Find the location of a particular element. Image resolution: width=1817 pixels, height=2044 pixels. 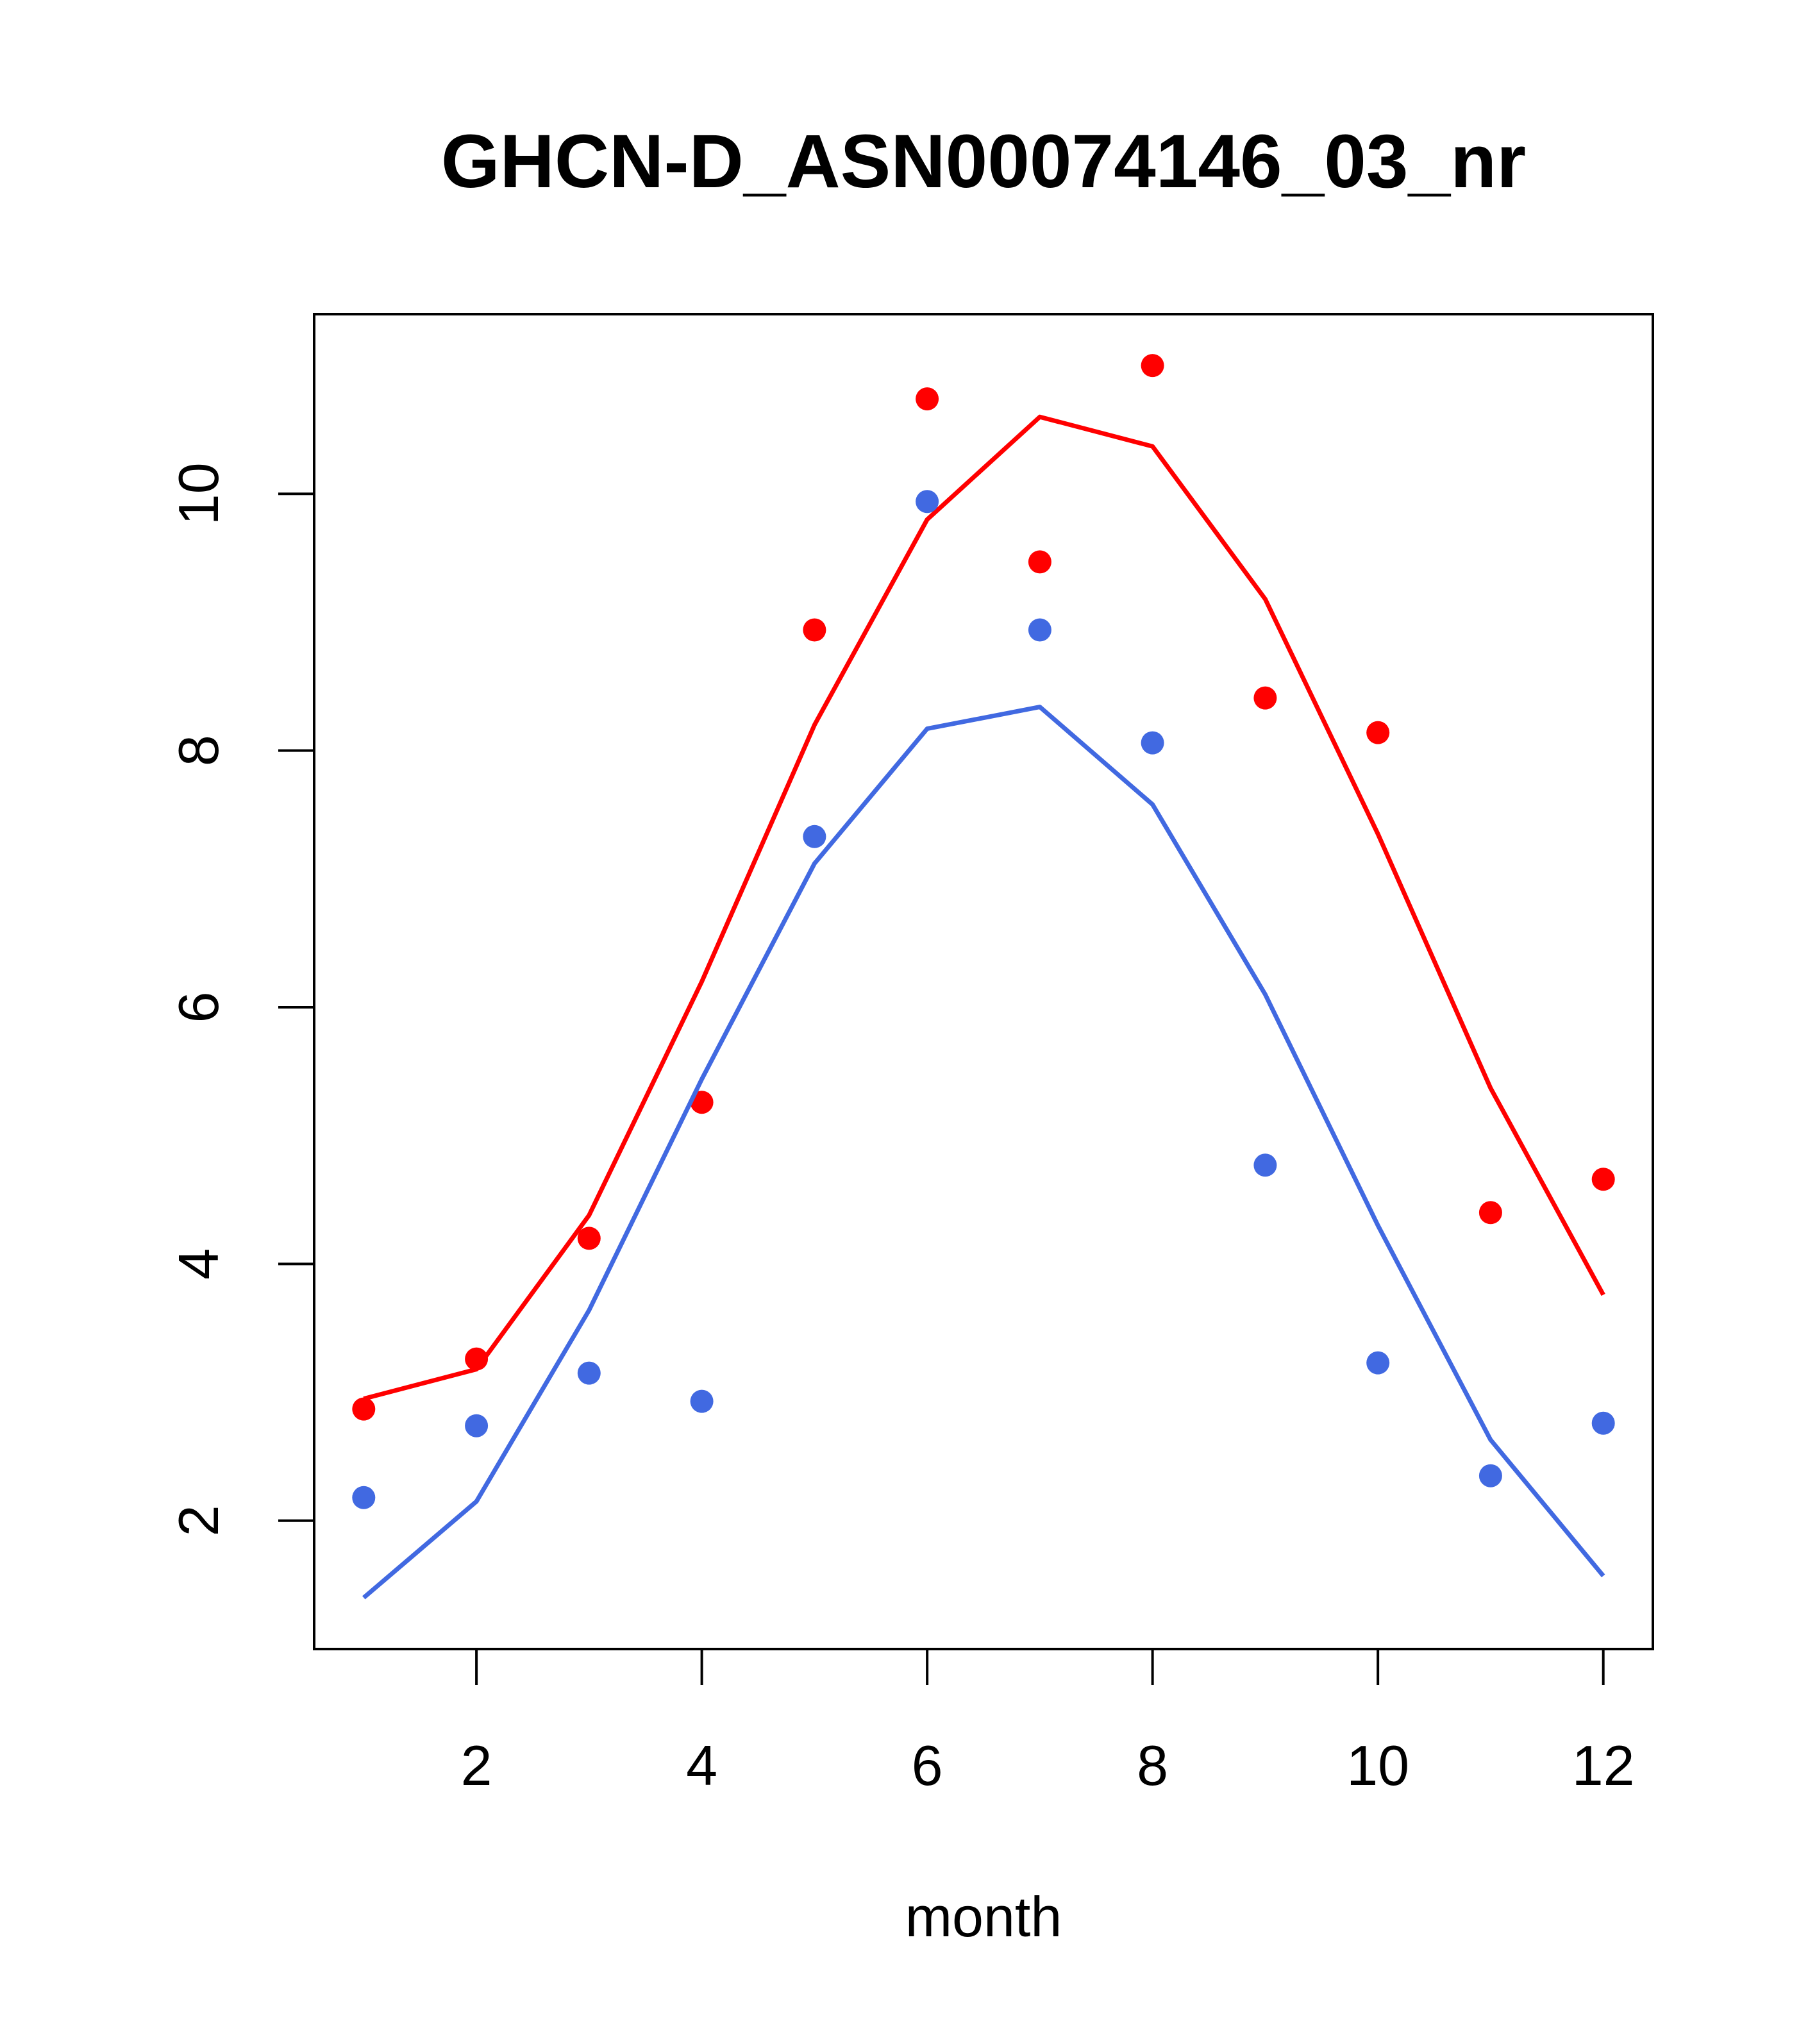

x-axis-label: month is located at coordinates (984, 1917).